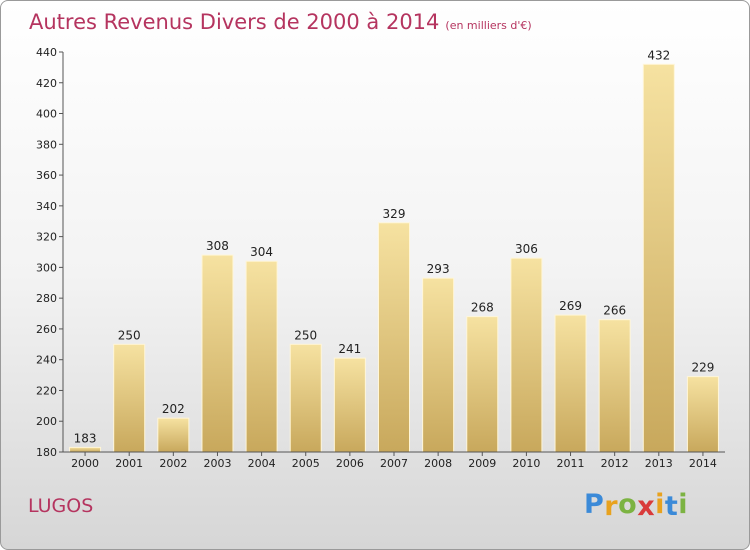 This screenshot has width=750, height=550. Describe the element at coordinates (671, 506) in the screenshot. I see `logo-letter: t` at that location.